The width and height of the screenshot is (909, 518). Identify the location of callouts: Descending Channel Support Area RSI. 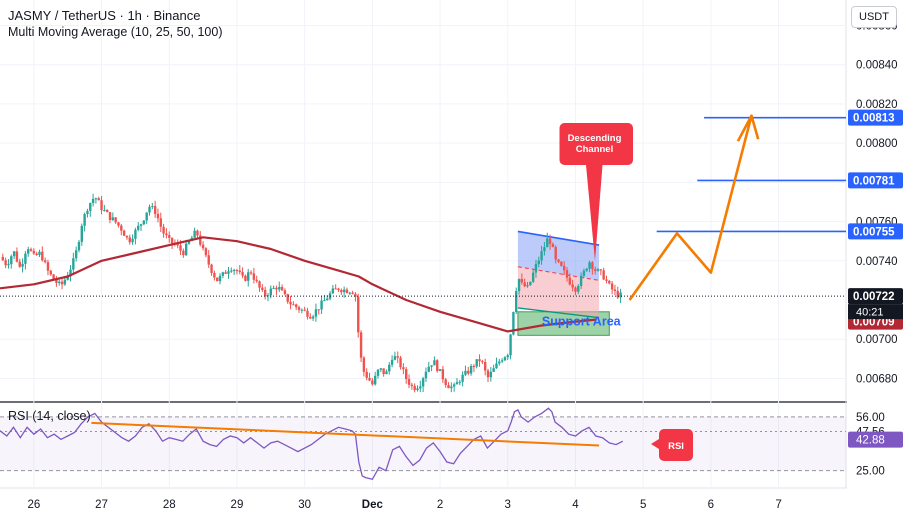
(617, 292).